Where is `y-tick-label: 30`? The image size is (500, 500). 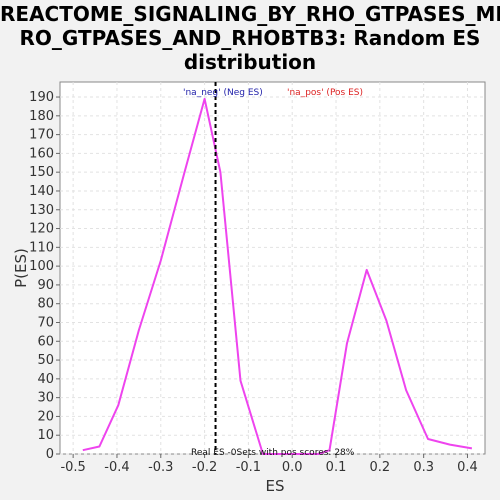
y-tick-label: 30 is located at coordinates (45, 398).